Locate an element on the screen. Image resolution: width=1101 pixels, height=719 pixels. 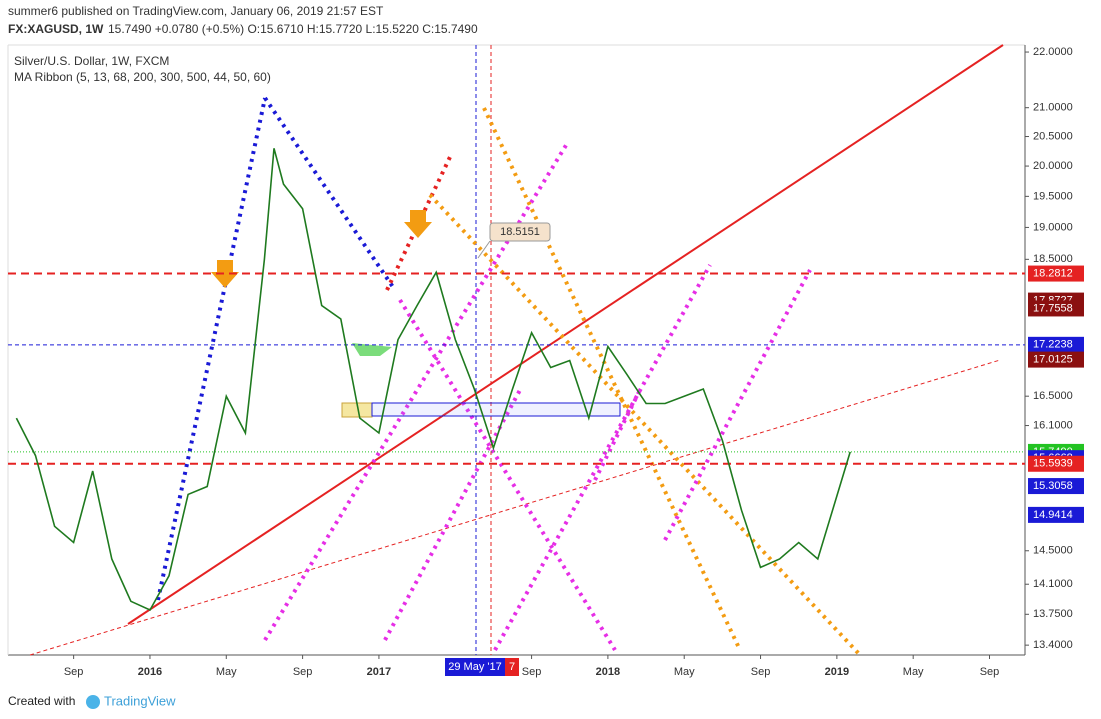
price-label: 15.3058 is located at coordinates (1053, 486).